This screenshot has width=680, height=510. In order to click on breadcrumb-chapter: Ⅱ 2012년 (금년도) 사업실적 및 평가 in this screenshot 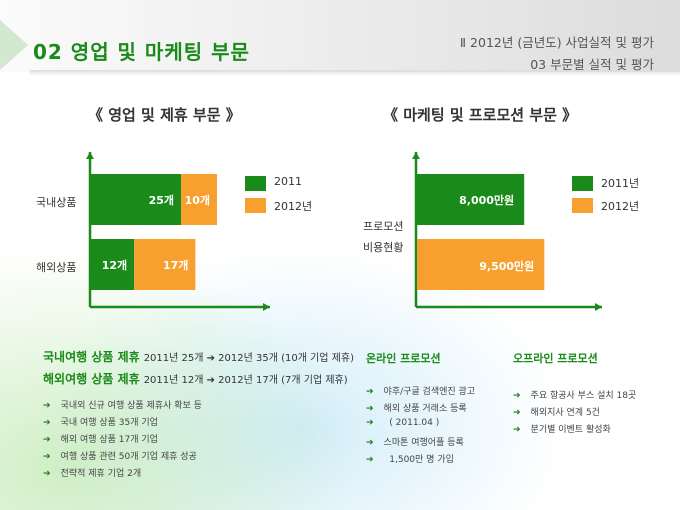, I will do `click(556, 42)`.